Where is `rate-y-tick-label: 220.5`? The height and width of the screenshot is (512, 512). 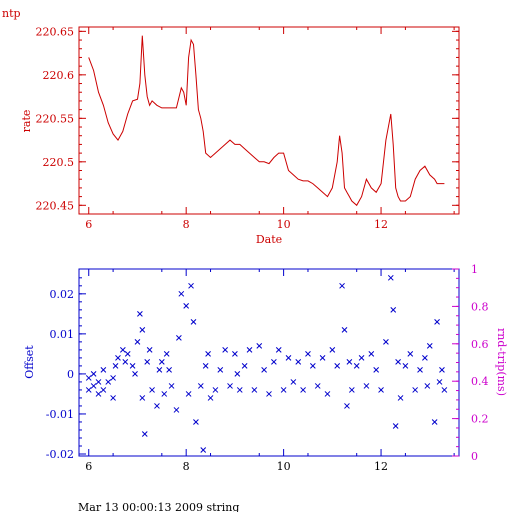
rate-y-tick-label: 220.5 is located at coordinates (59, 162).